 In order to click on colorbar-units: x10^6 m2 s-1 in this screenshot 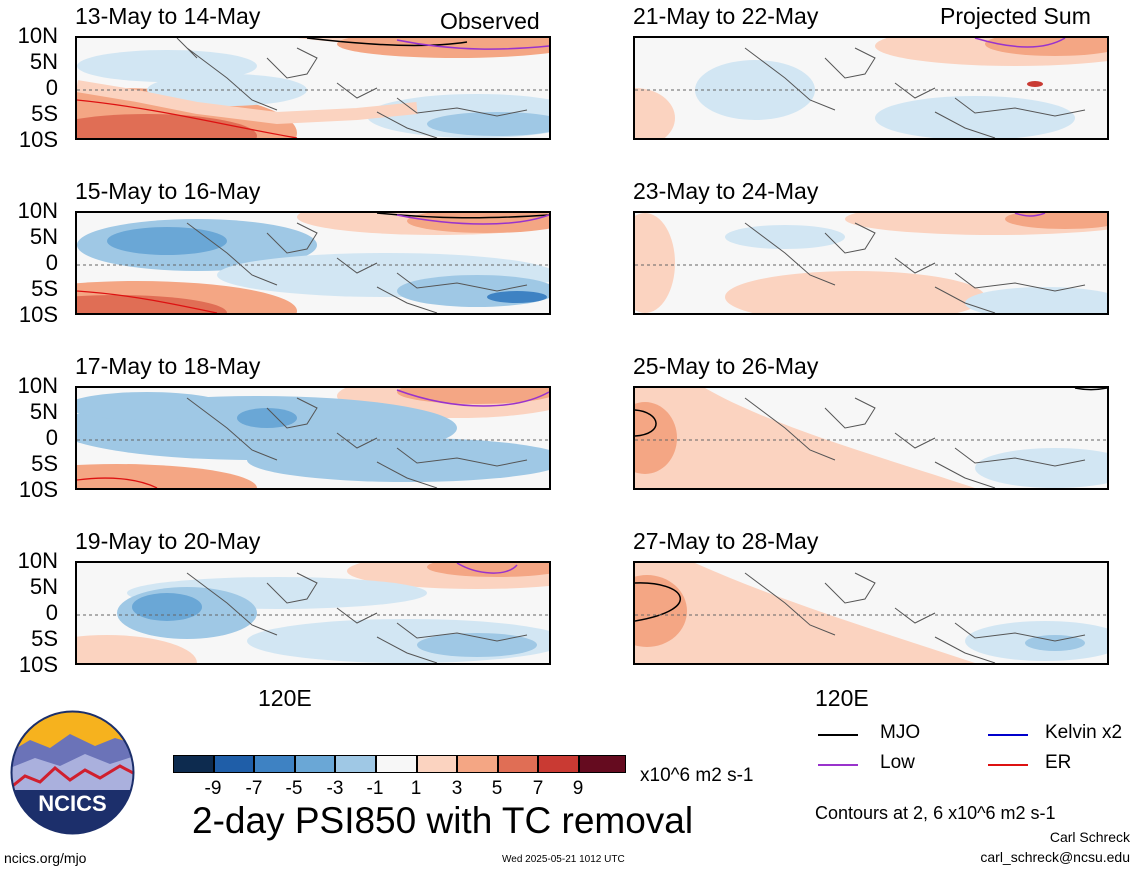, I will do `click(697, 775)`.